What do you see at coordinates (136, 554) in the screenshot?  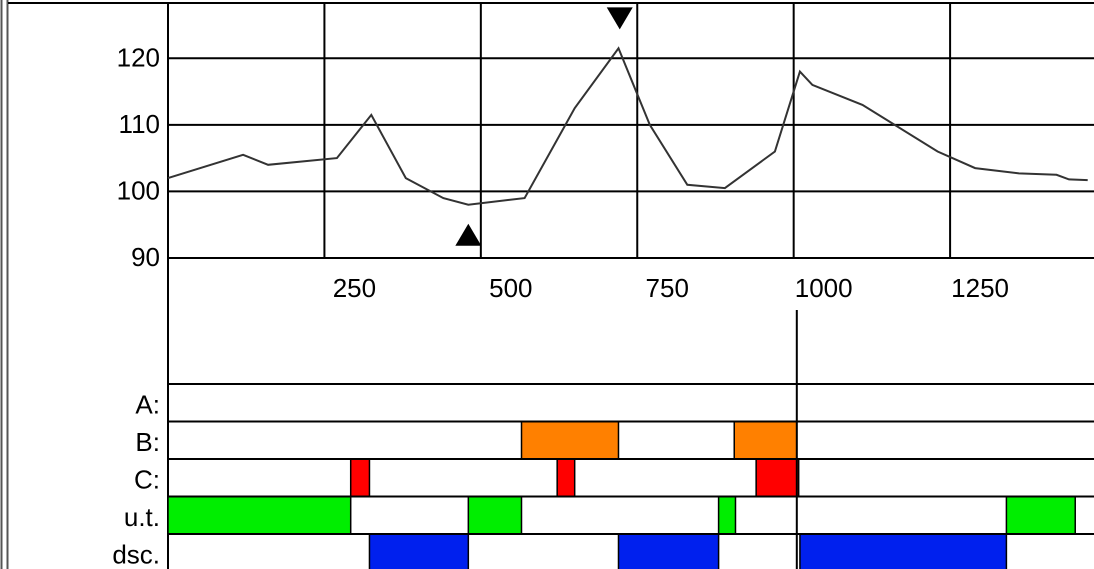 I see `track-label: dsc.` at bounding box center [136, 554].